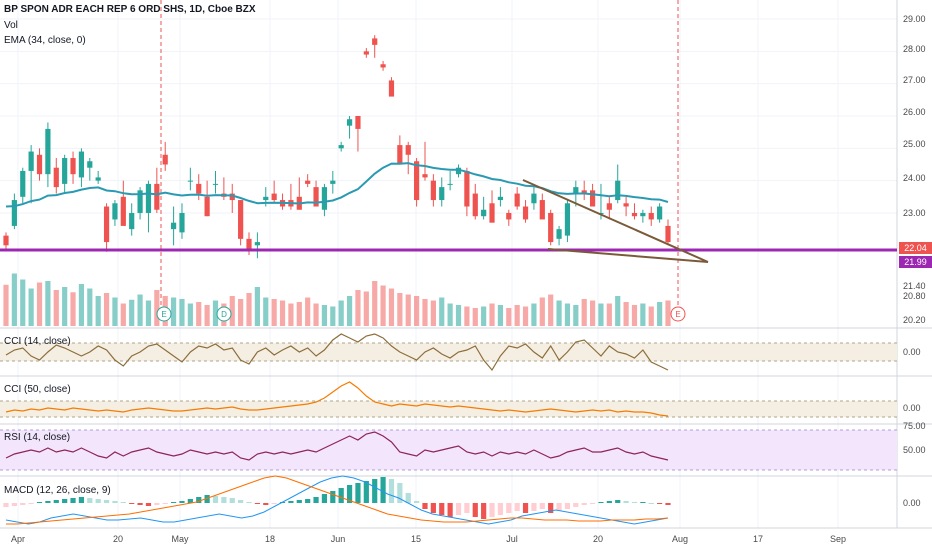 The image size is (932, 555). What do you see at coordinates (37, 437) in the screenshot?
I see `rsi-label: RSI (14, close)` at bounding box center [37, 437].